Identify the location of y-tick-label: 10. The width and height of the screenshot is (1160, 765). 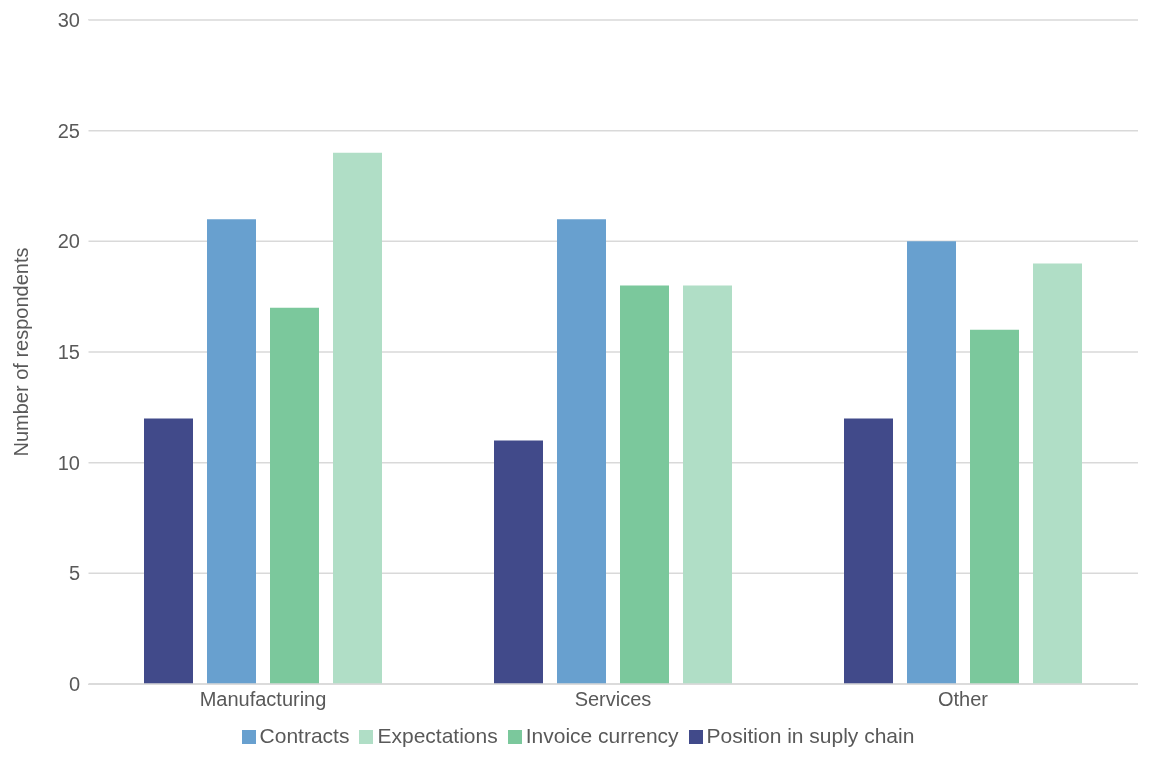
(68, 462).